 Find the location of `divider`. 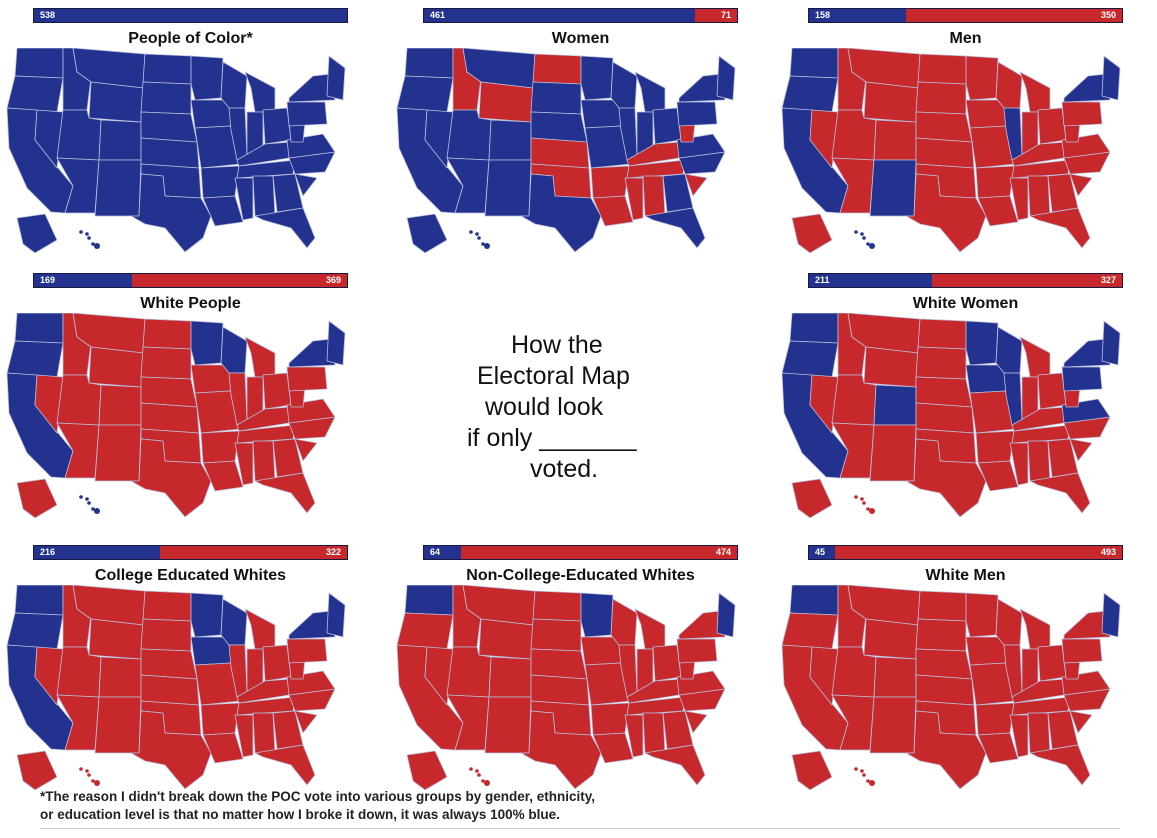

divider is located at coordinates (580, 828).